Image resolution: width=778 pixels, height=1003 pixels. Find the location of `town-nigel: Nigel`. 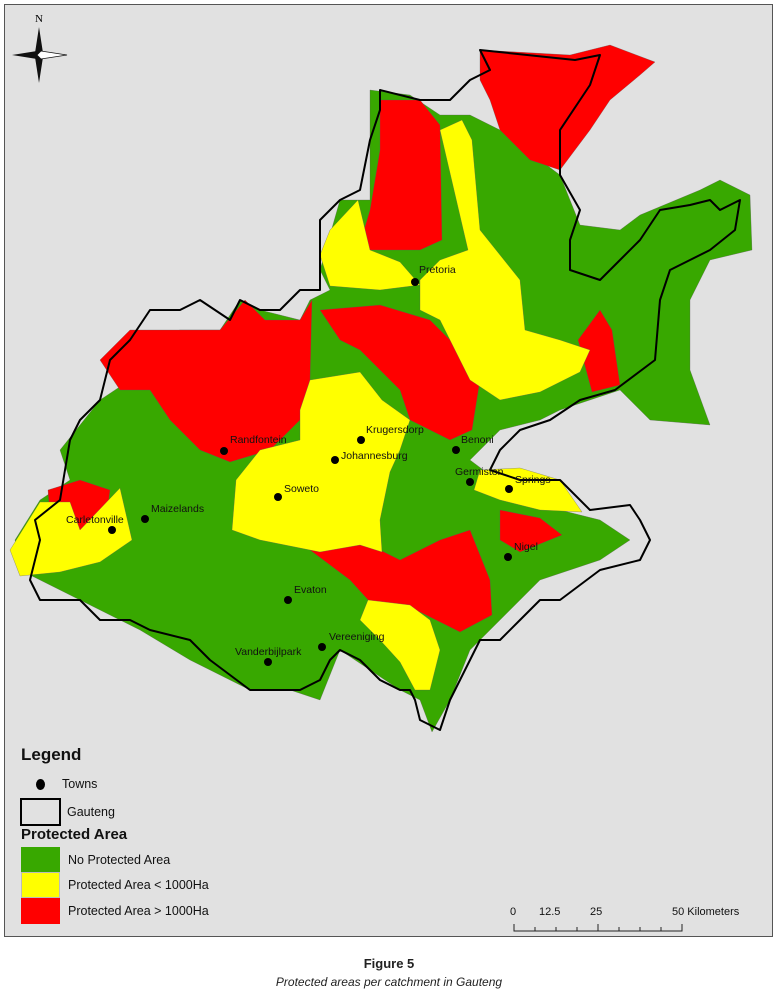

town-nigel: Nigel is located at coordinates (521, 551).